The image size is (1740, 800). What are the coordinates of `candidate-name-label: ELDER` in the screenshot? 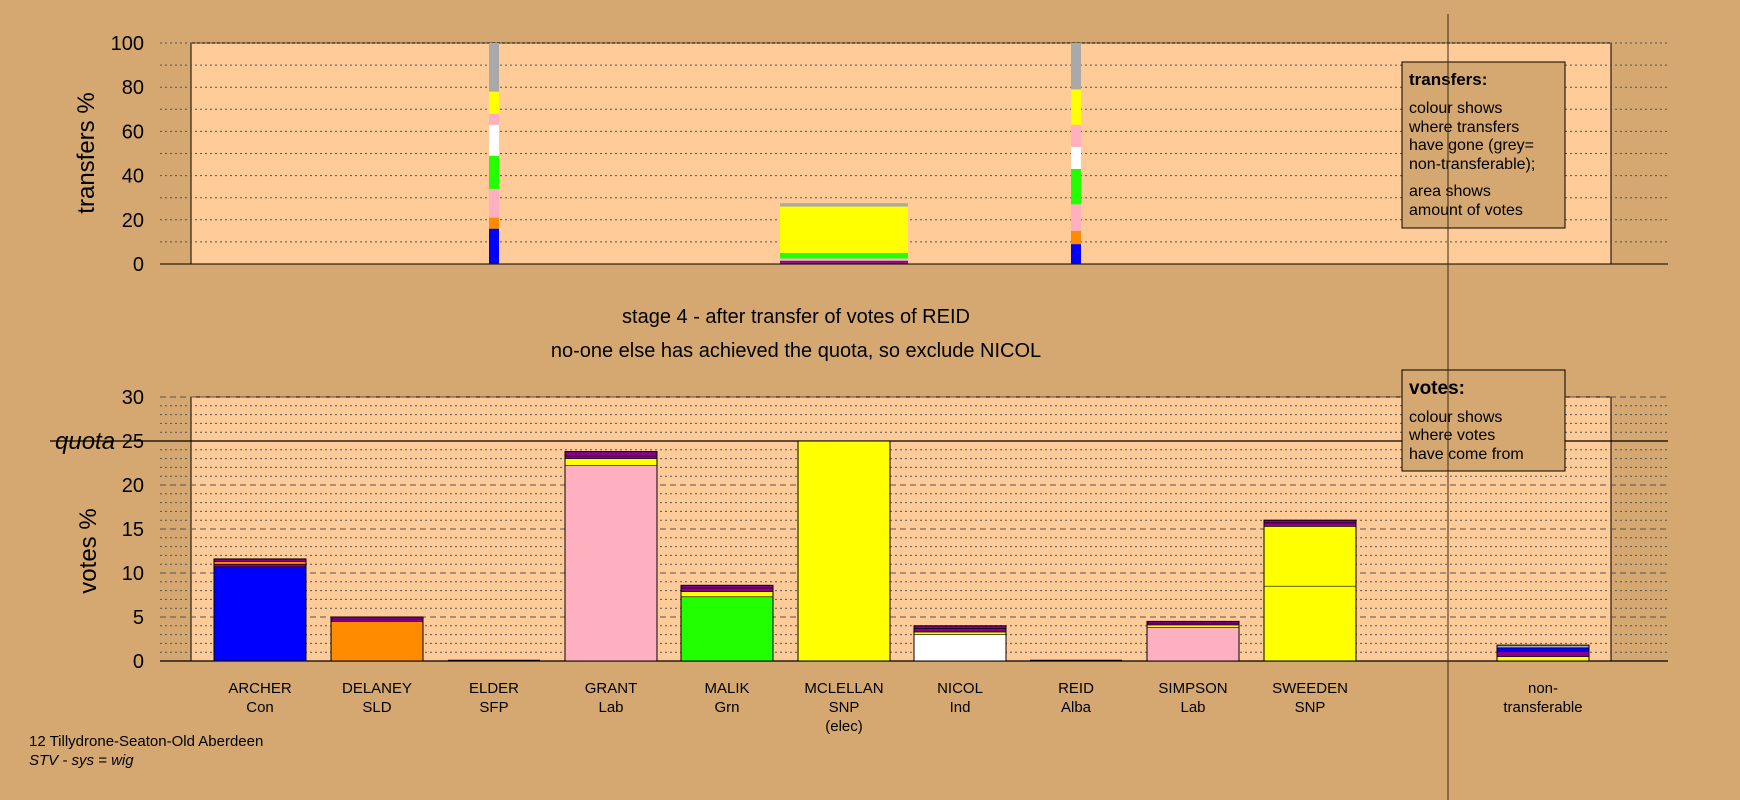 It's located at (494, 688).